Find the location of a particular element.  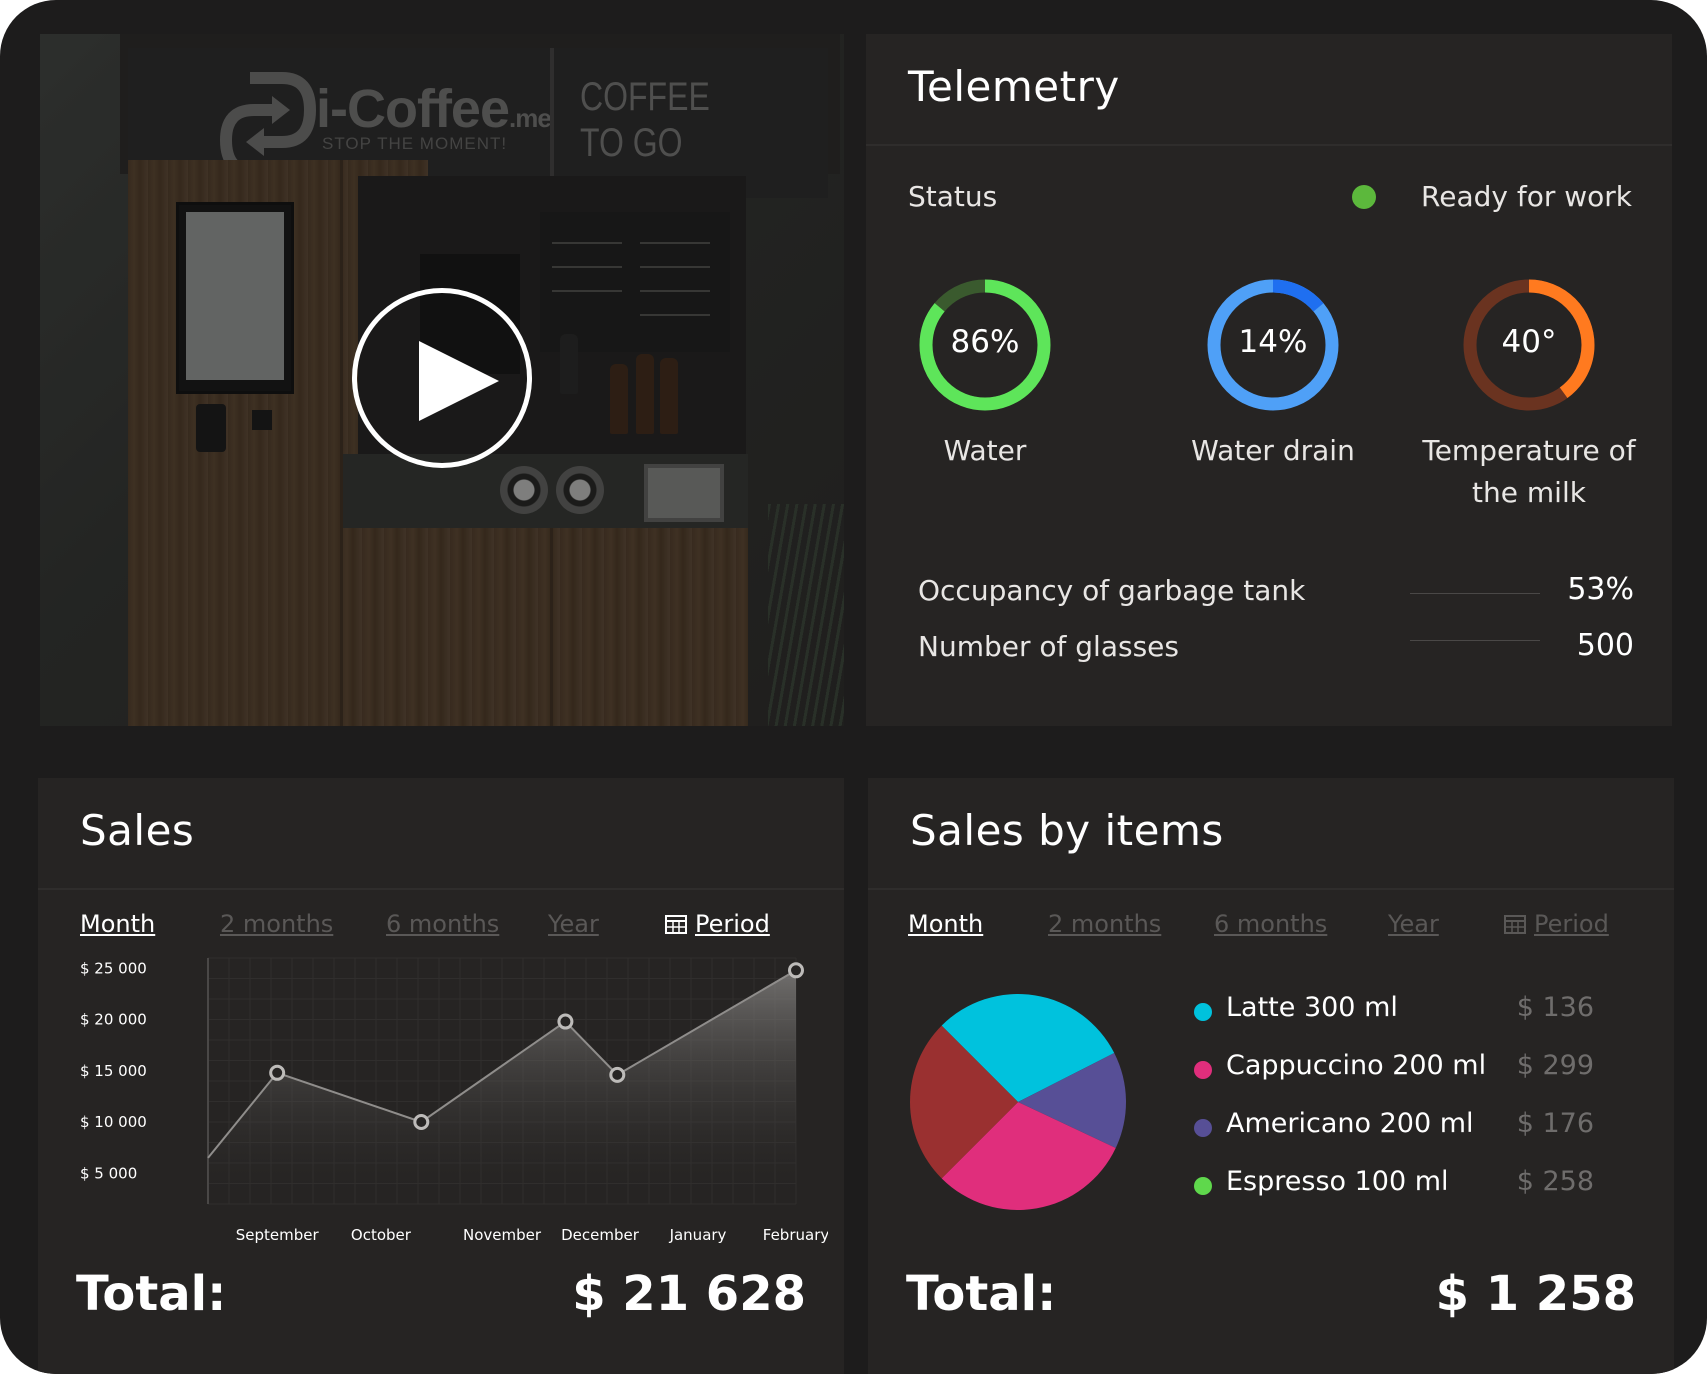

garbage-tank-value: 53% is located at coordinates (1600, 589).